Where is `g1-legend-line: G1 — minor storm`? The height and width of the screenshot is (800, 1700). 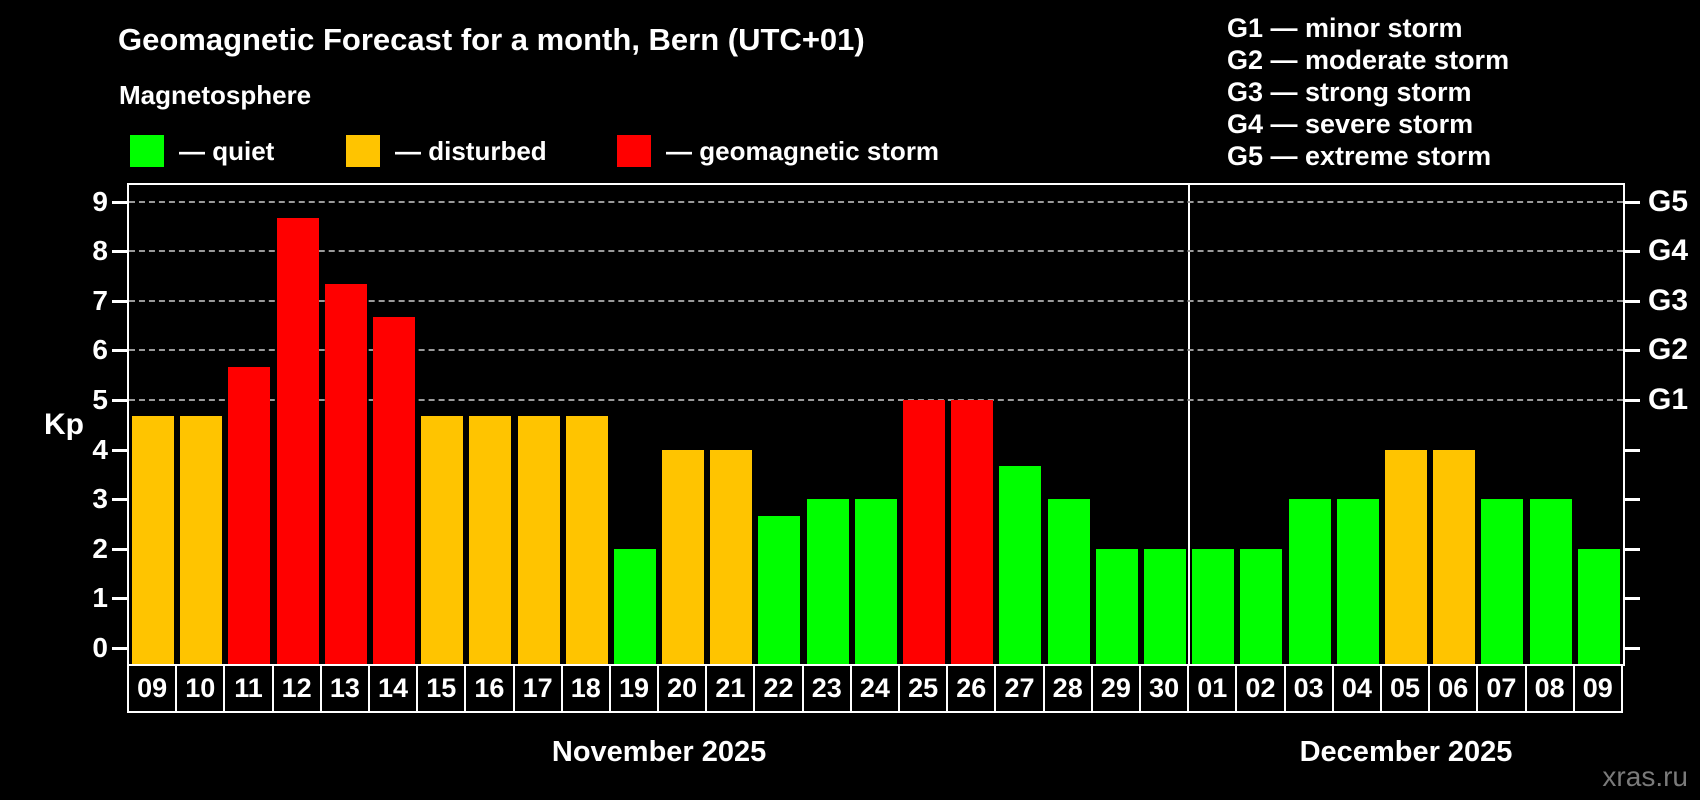 g1-legend-line: G1 — minor storm is located at coordinates (1345, 28).